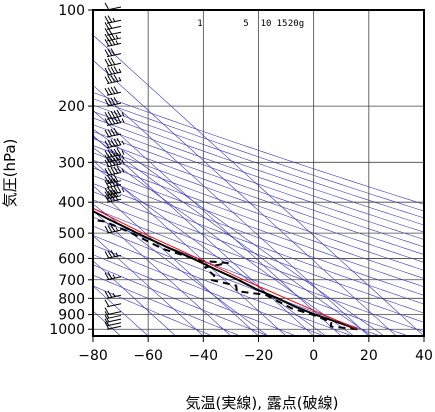 Image resolution: width=435 pixels, height=412 pixels. I want to click on mixing-ratio-line, so click(181, 269).